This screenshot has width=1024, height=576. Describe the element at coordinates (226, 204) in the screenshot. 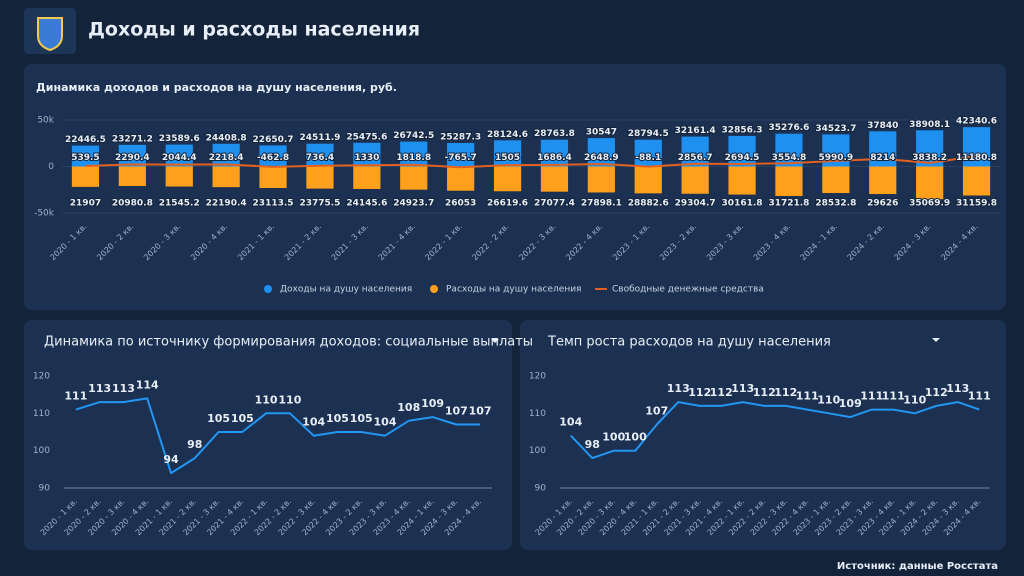

I see `data-label: 22190.4` at that location.